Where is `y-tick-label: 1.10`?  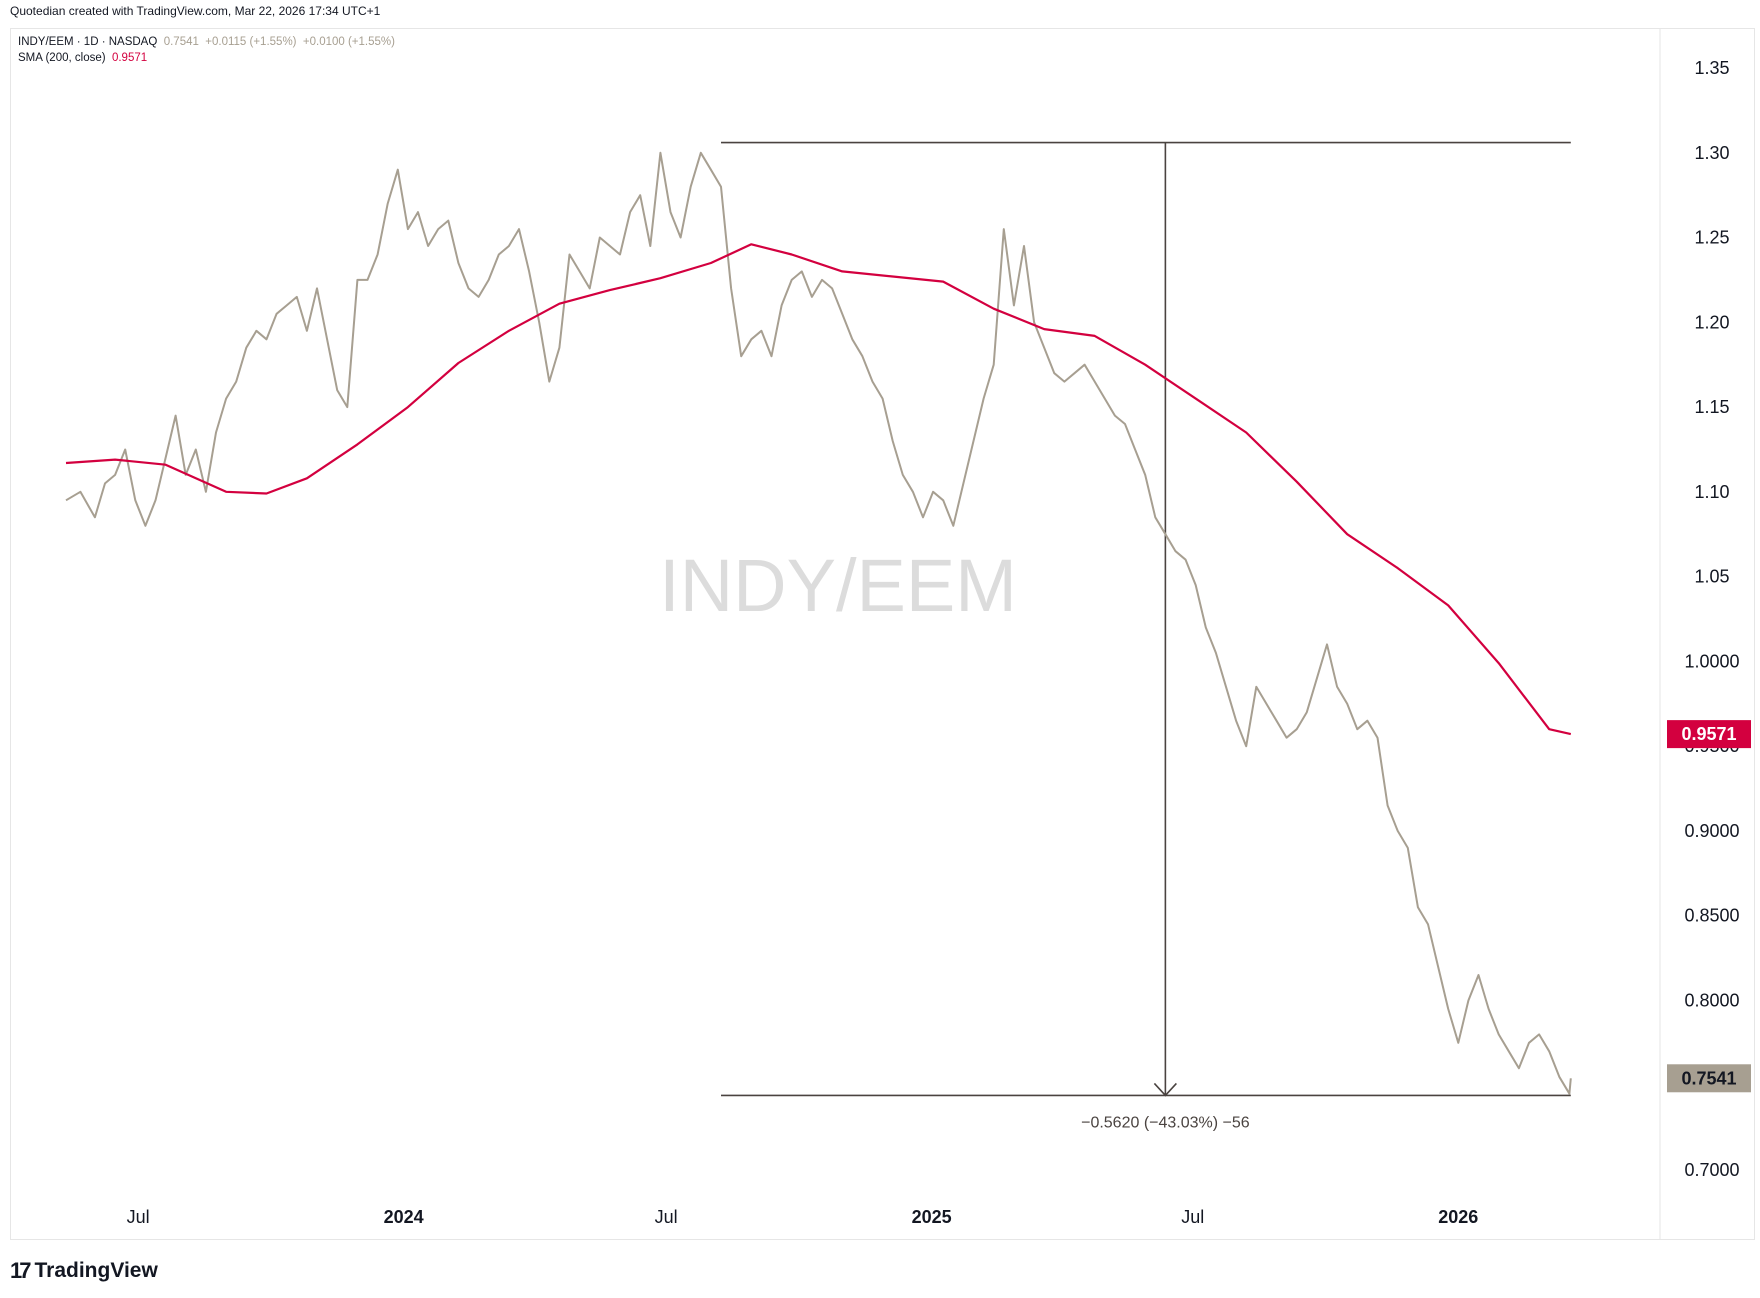 y-tick-label: 1.10 is located at coordinates (1711, 492).